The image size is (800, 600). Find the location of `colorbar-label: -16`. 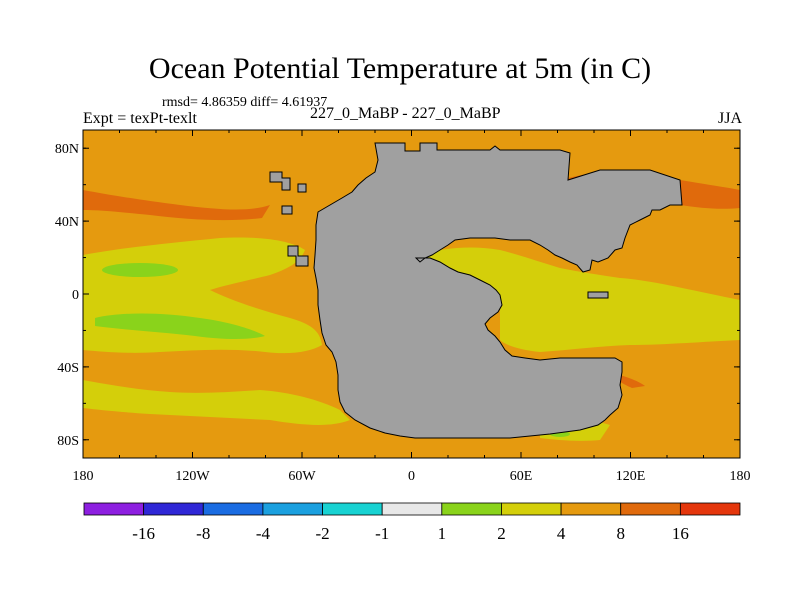

colorbar-label: -16 is located at coordinates (143, 533).